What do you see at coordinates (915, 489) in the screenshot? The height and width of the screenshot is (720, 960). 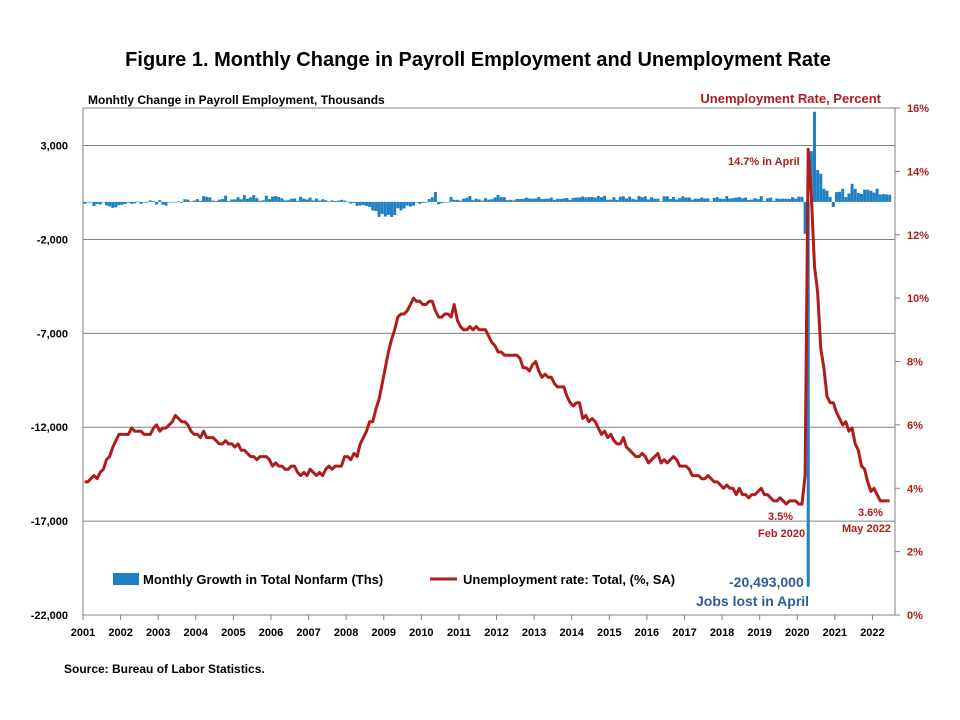 I see `right-tick-label: 4%` at bounding box center [915, 489].